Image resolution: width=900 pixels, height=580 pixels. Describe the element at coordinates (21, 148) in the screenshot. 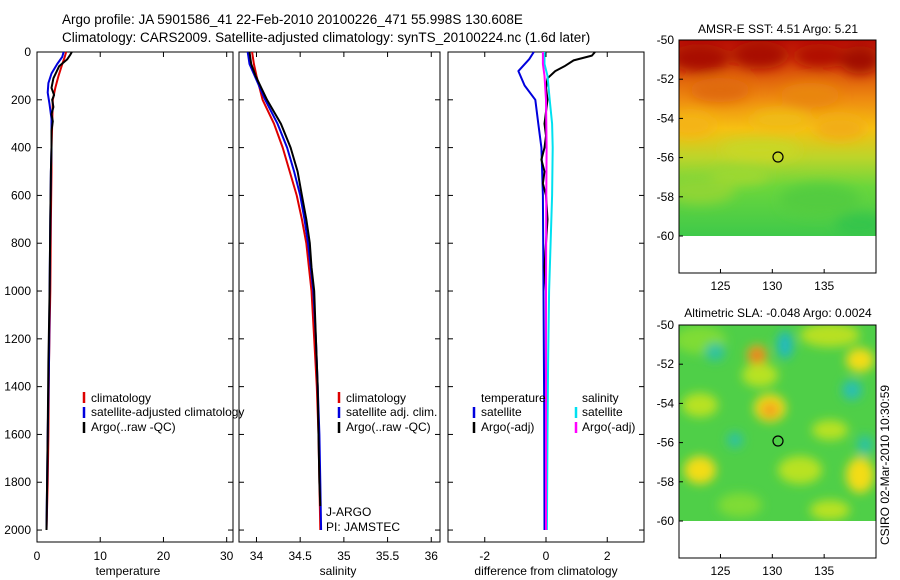

I see `y-tick-label: 400` at that location.